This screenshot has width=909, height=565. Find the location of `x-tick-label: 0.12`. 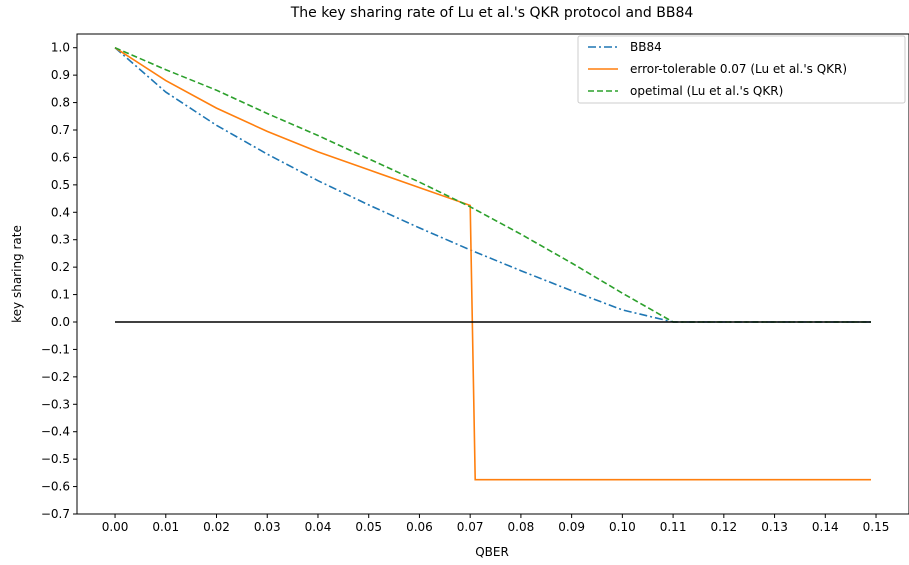

x-tick-label: 0.12 is located at coordinates (723, 527).